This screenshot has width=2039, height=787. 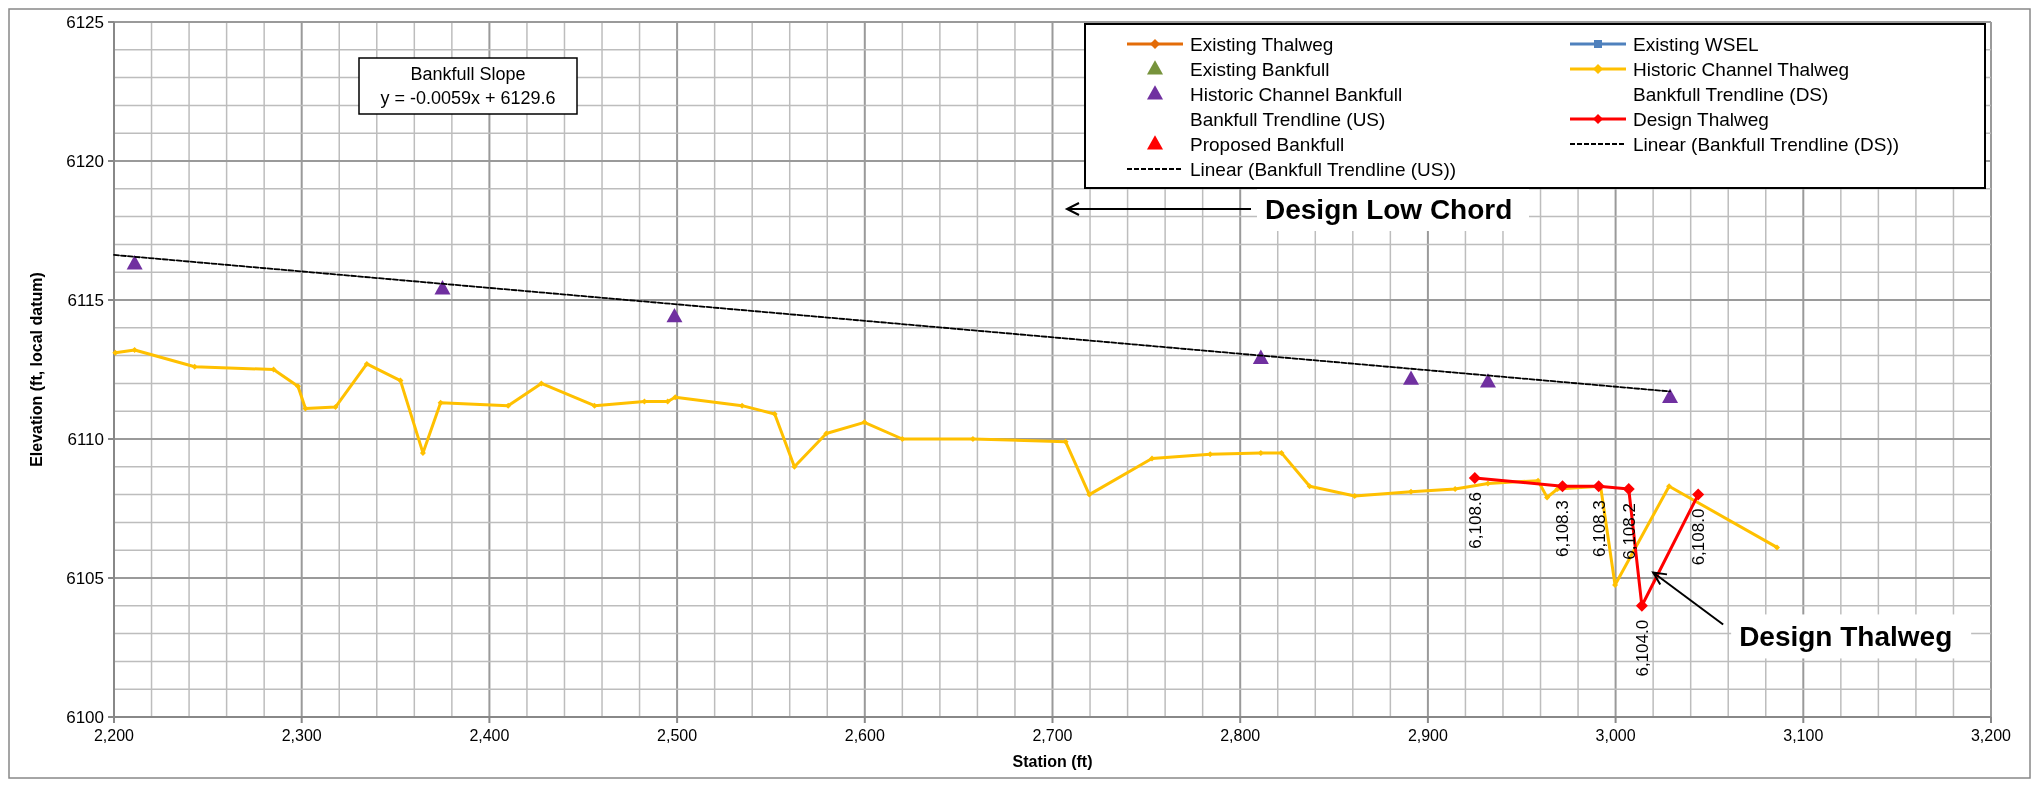 What do you see at coordinates (1642, 648) in the screenshot?
I see `data-label: 6,104.0` at bounding box center [1642, 648].